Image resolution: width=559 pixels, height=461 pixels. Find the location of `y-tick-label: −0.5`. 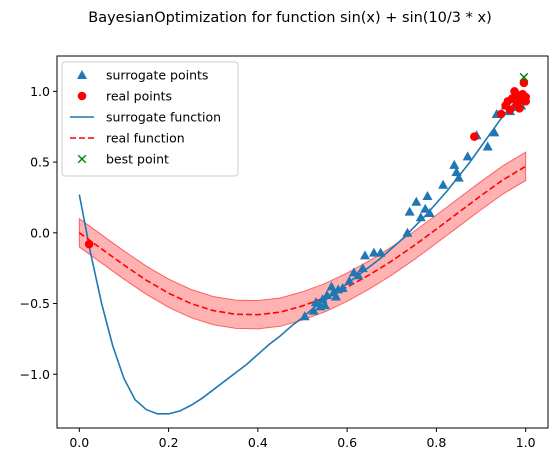

y-tick-label: −0.5 is located at coordinates (35, 303).